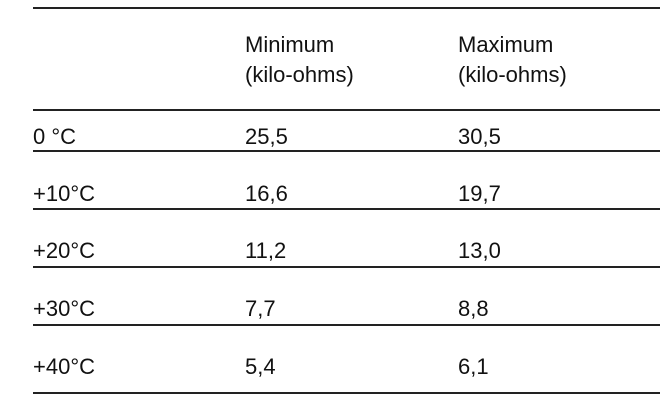  Describe the element at coordinates (473, 366) in the screenshot. I see `cell: 6,1` at that location.